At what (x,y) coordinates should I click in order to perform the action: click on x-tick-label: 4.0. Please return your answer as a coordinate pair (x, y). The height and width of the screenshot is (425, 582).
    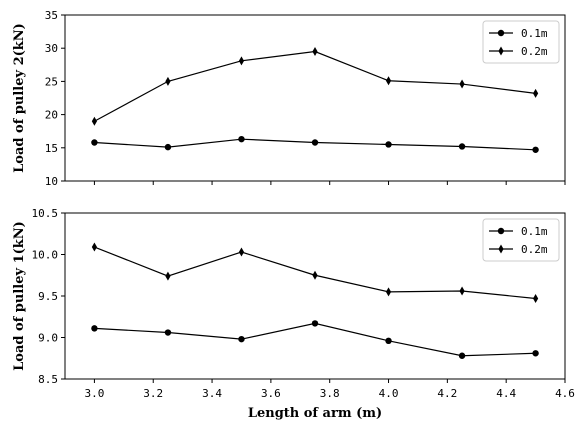
    Looking at the image, I should click on (389, 393).